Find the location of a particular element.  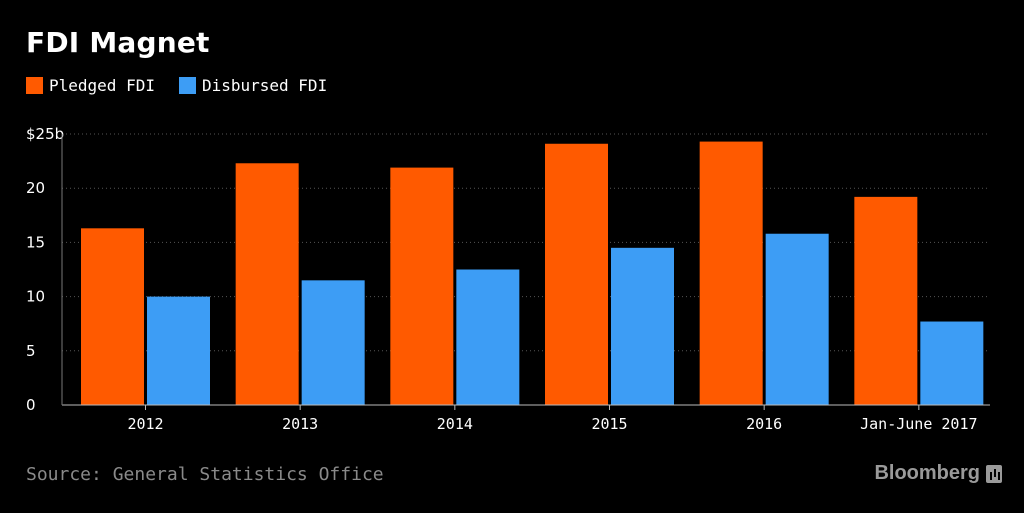

brand: Bloomberg is located at coordinates (938, 473).